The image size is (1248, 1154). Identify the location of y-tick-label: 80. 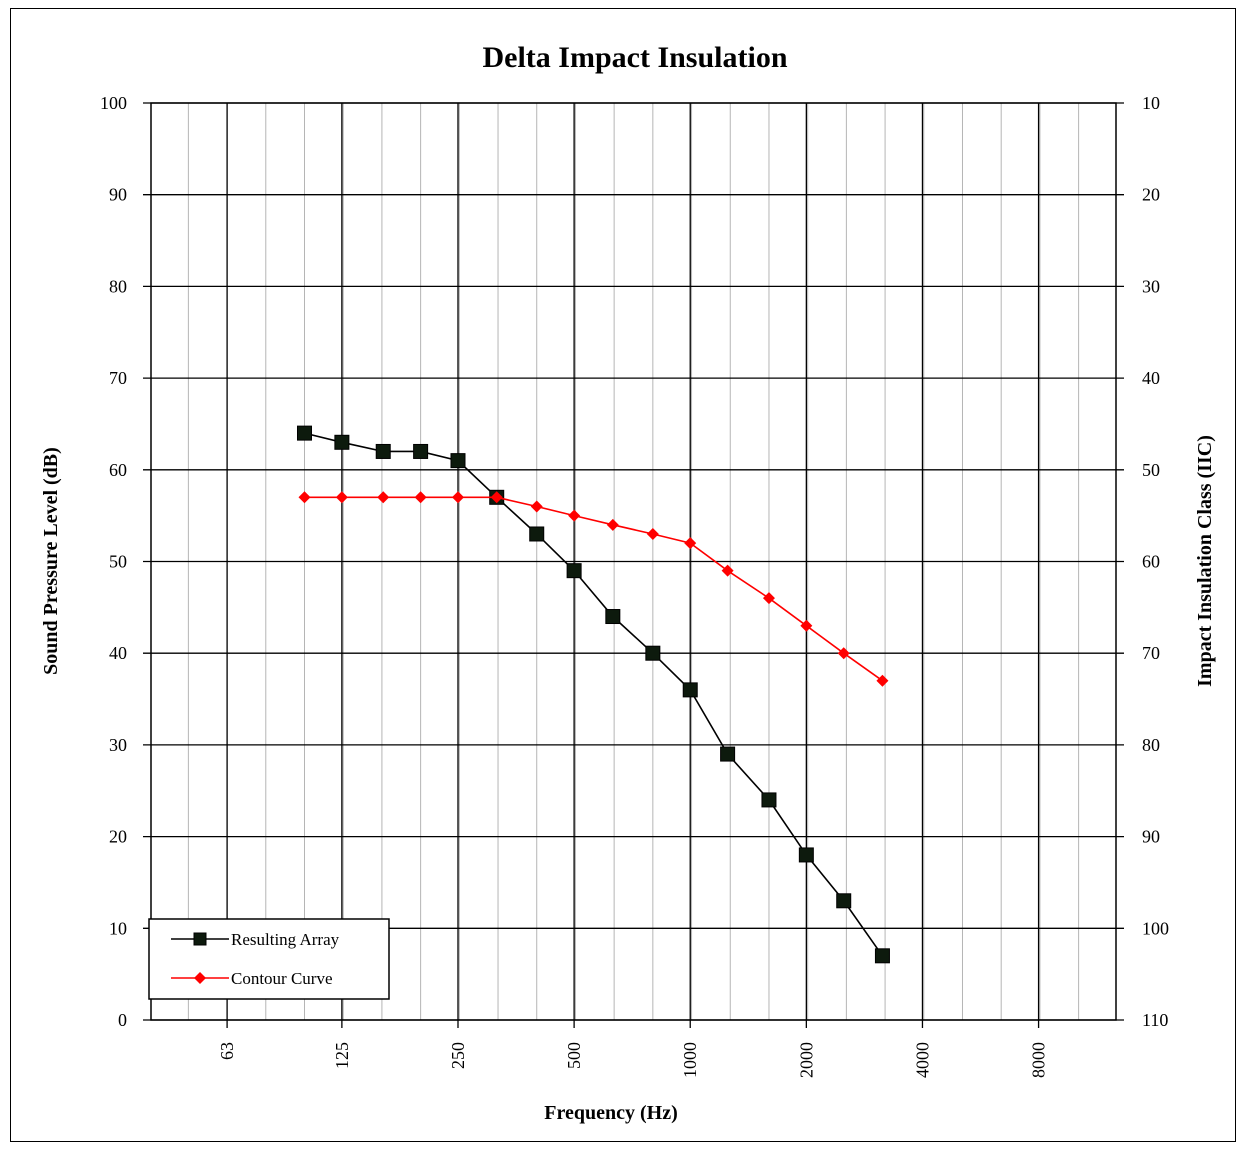
(118, 286).